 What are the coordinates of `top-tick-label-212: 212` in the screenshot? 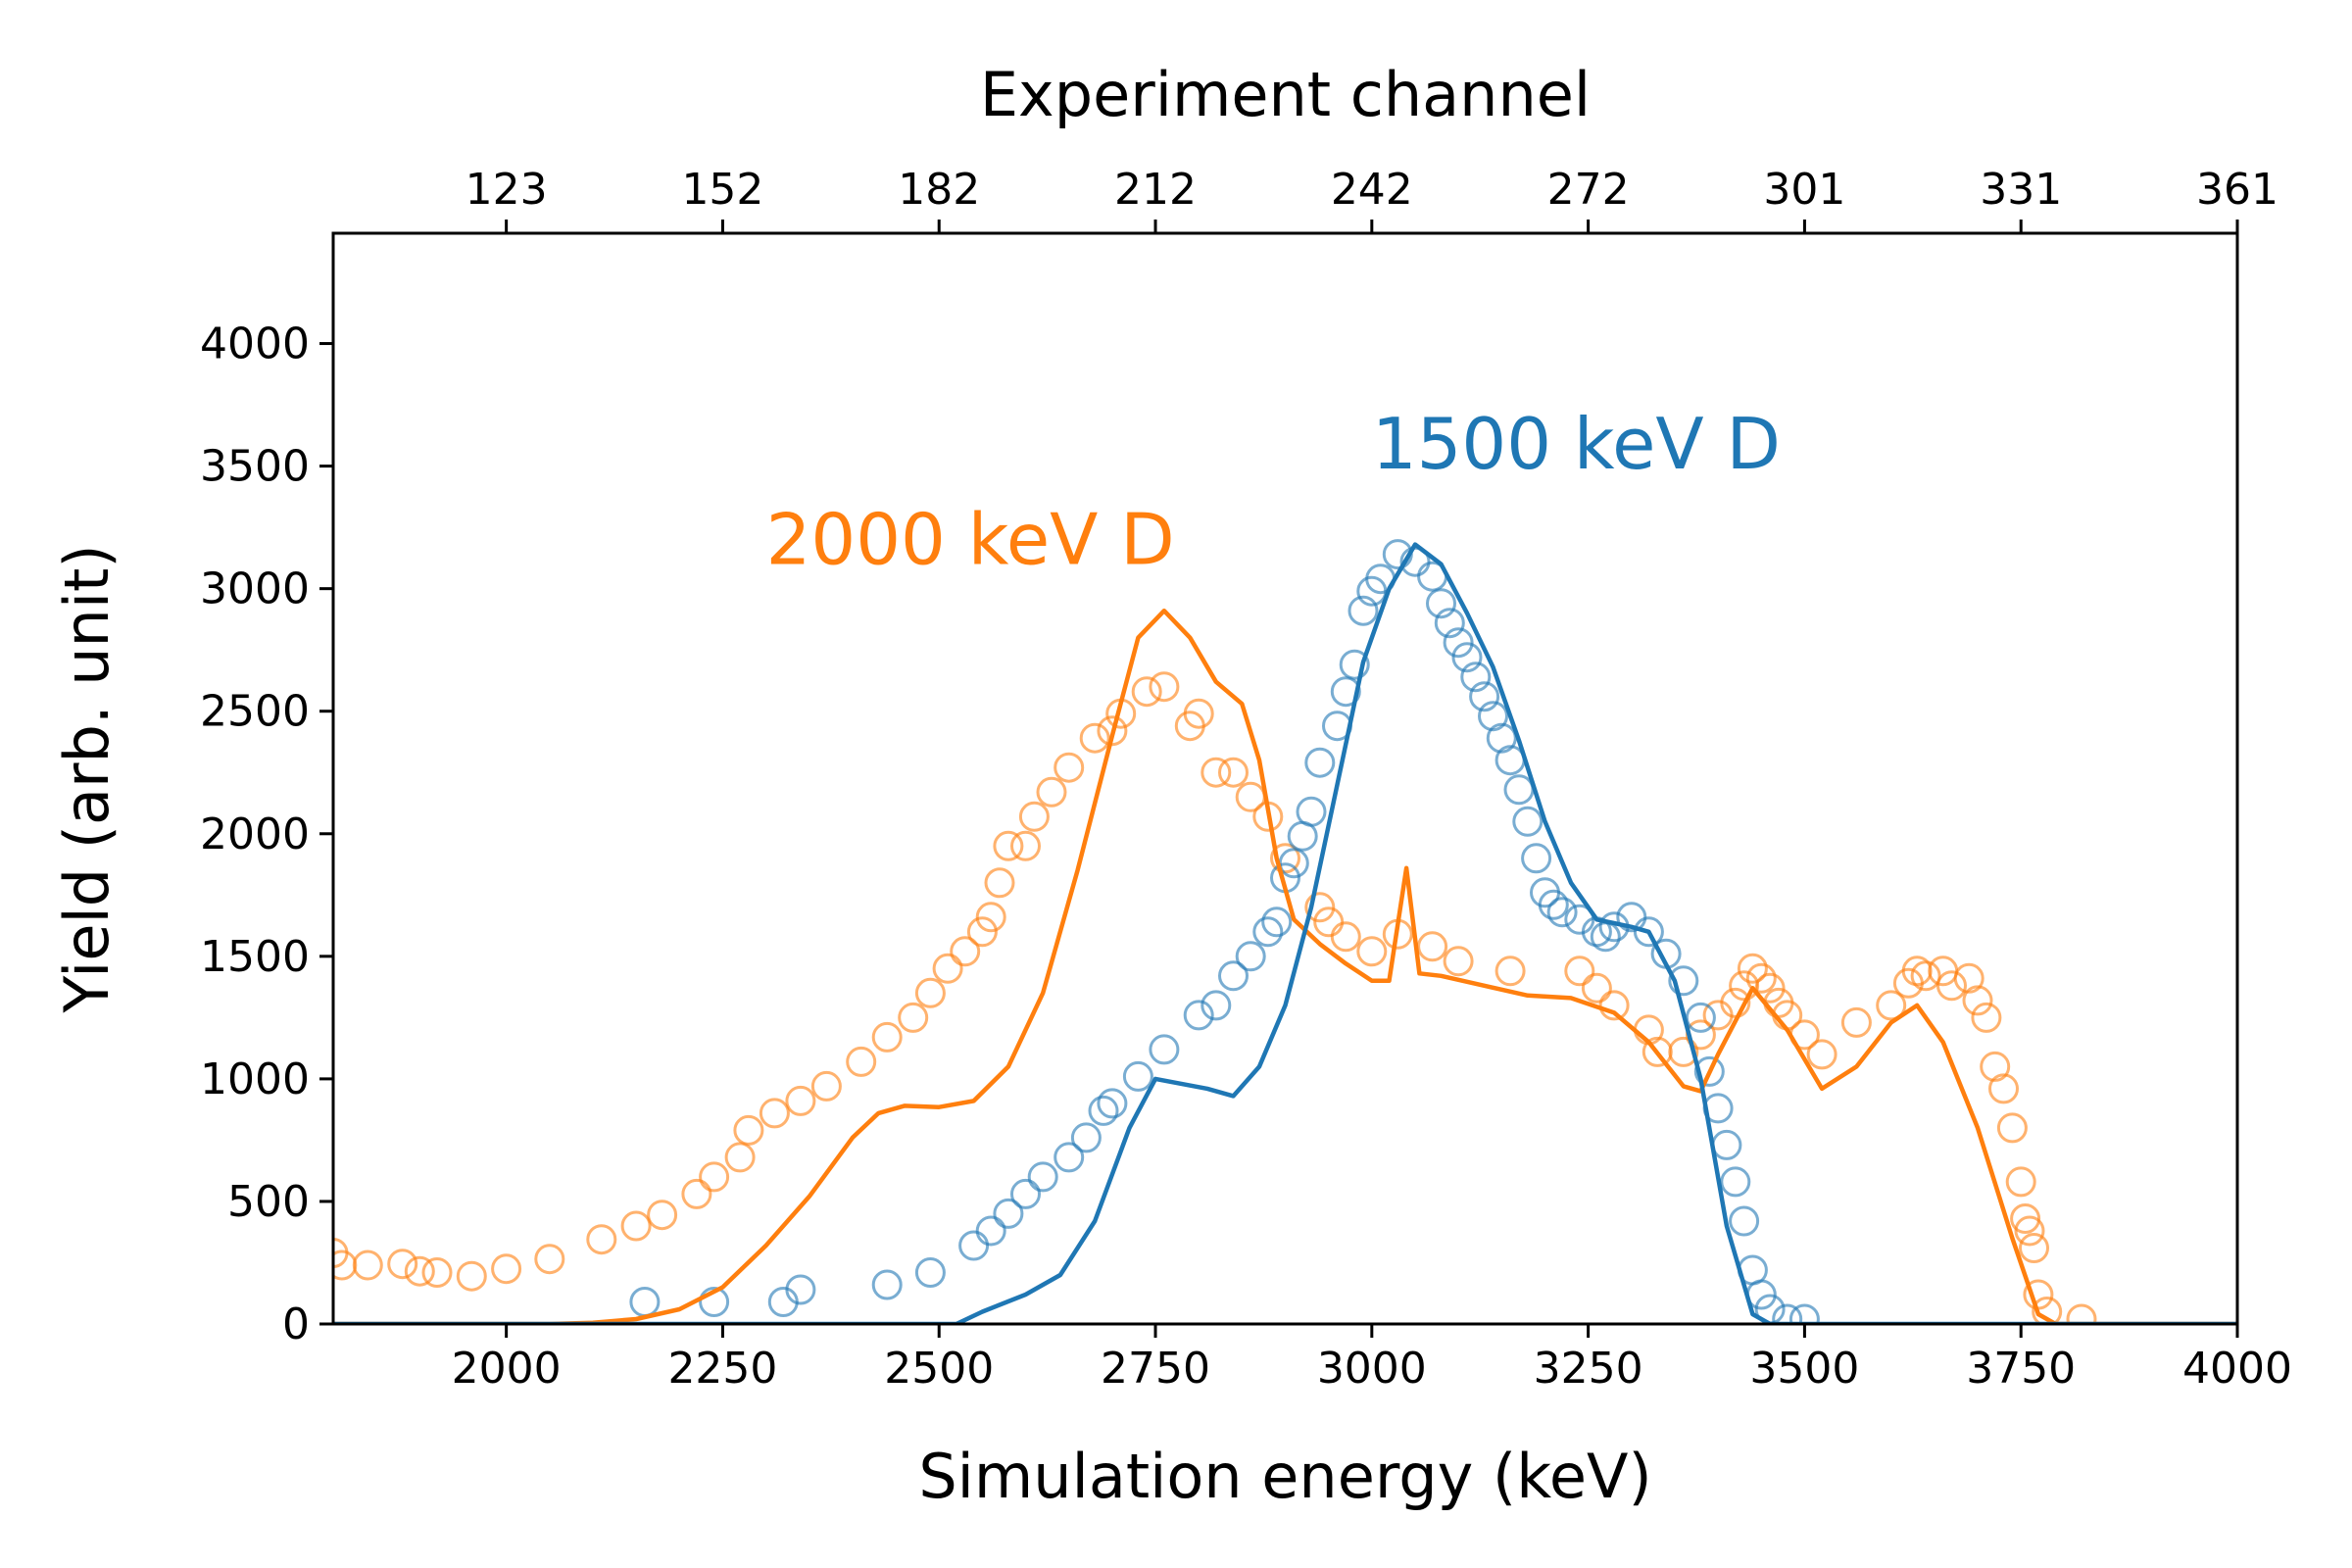 It's located at (1155, 190).